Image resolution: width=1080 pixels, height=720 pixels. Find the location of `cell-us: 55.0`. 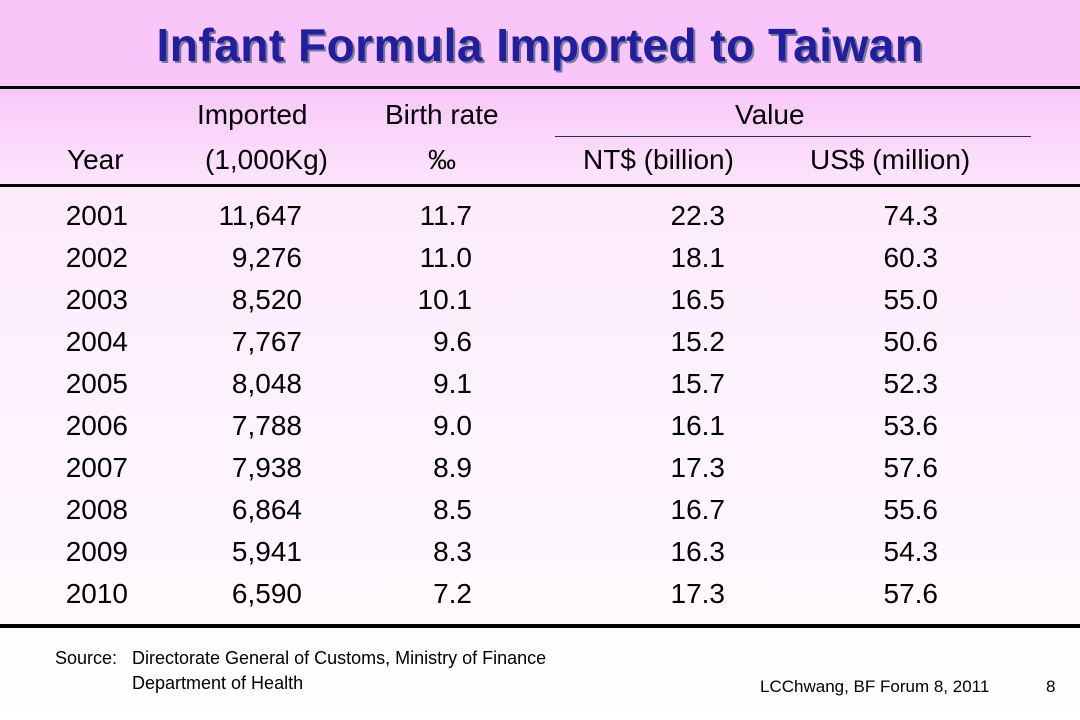

cell-us: 55.0 is located at coordinates (911, 299).